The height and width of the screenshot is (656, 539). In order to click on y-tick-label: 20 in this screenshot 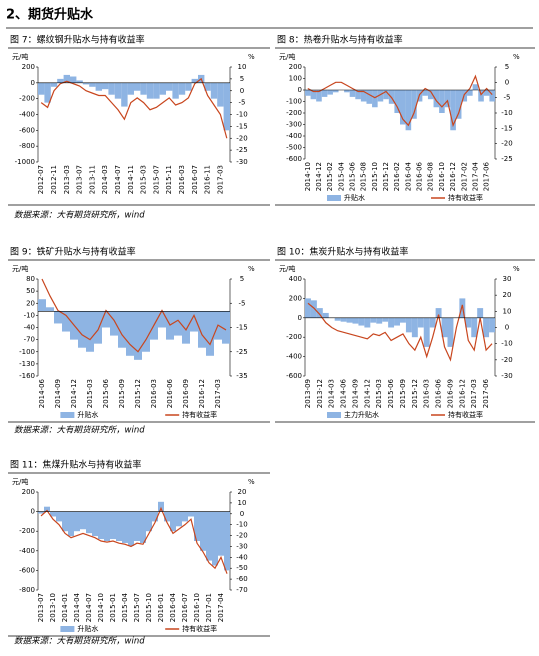, I will do `click(30, 303)`.